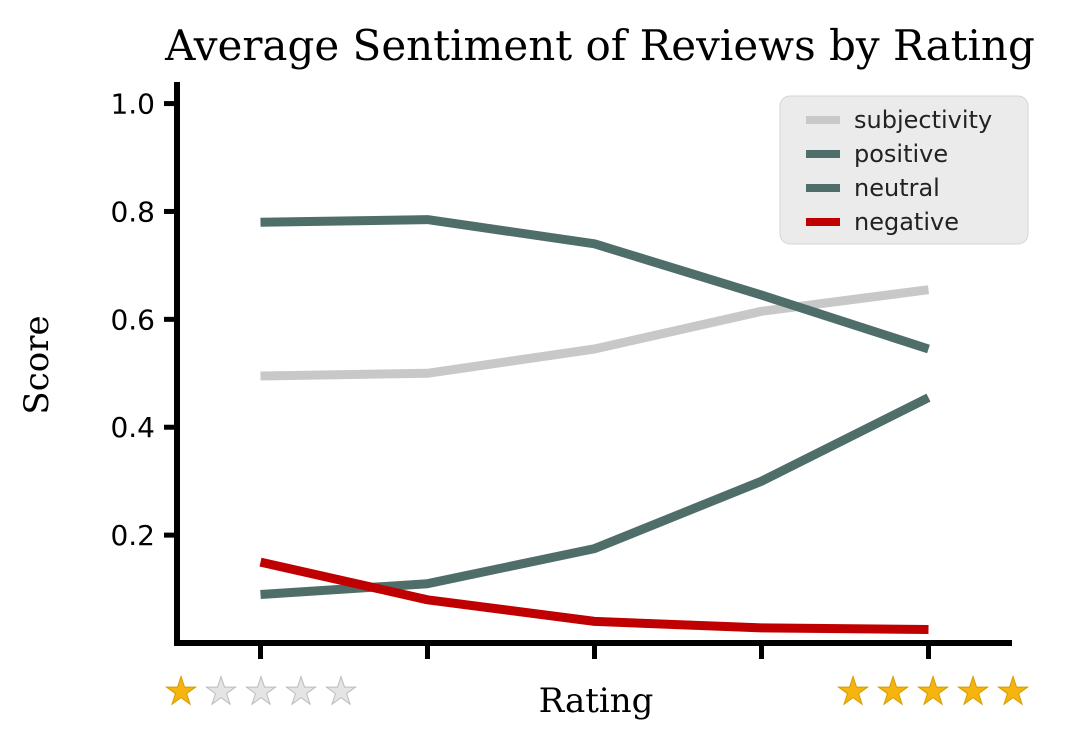 The height and width of the screenshot is (750, 1081). What do you see at coordinates (132, 211) in the screenshot?
I see `y-tick-label: 0.8` at bounding box center [132, 211].